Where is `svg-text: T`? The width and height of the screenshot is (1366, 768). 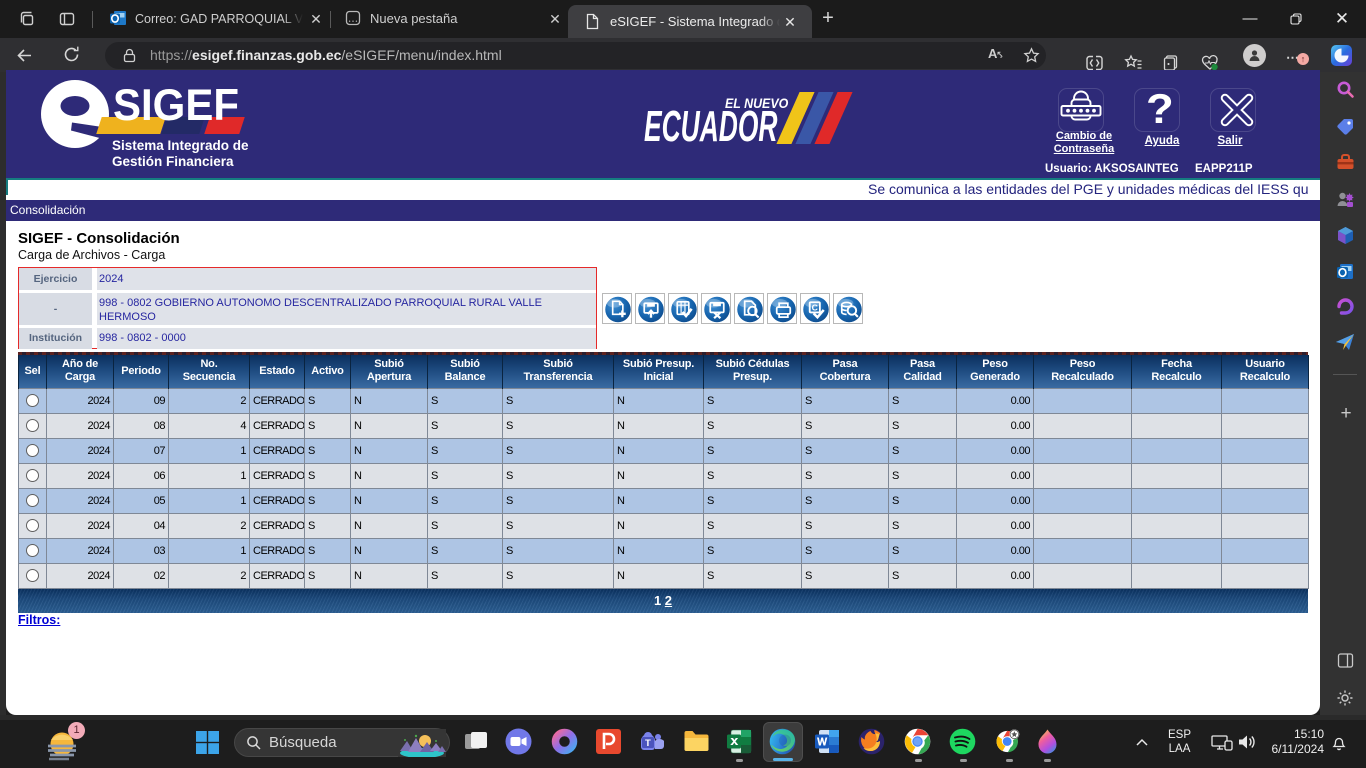
svg-text: T is located at coordinates (648, 743).